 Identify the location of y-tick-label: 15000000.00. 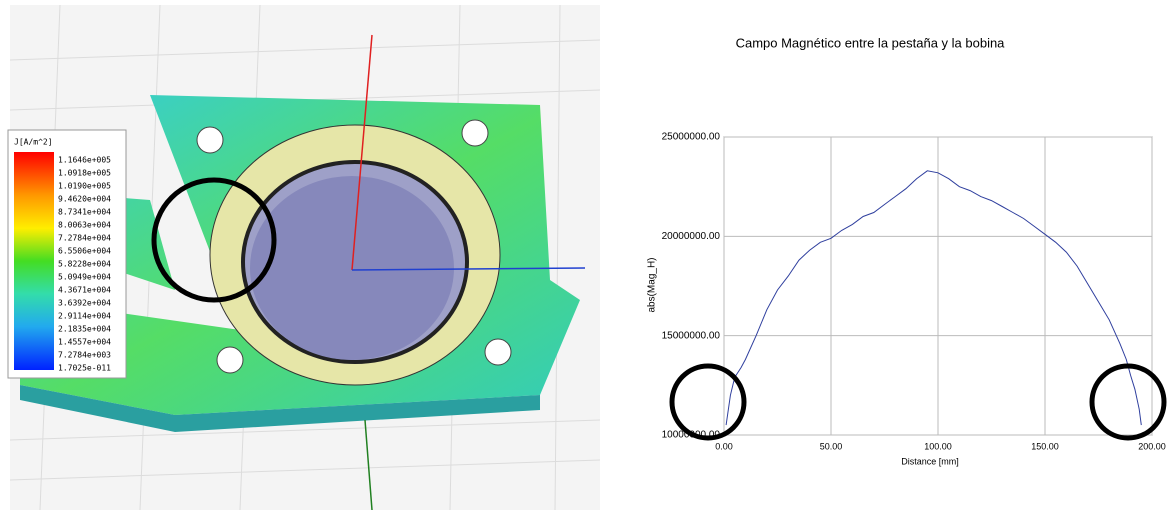
(691, 335).